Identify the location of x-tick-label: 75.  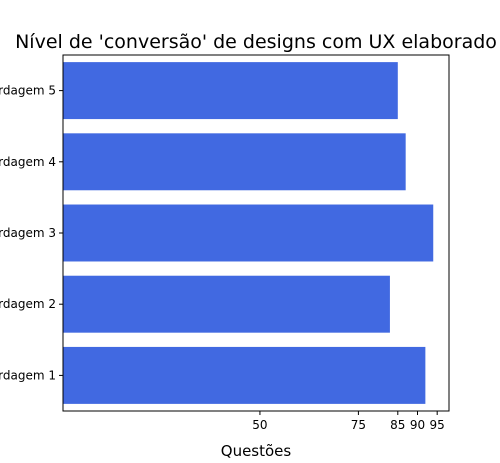
(358, 425).